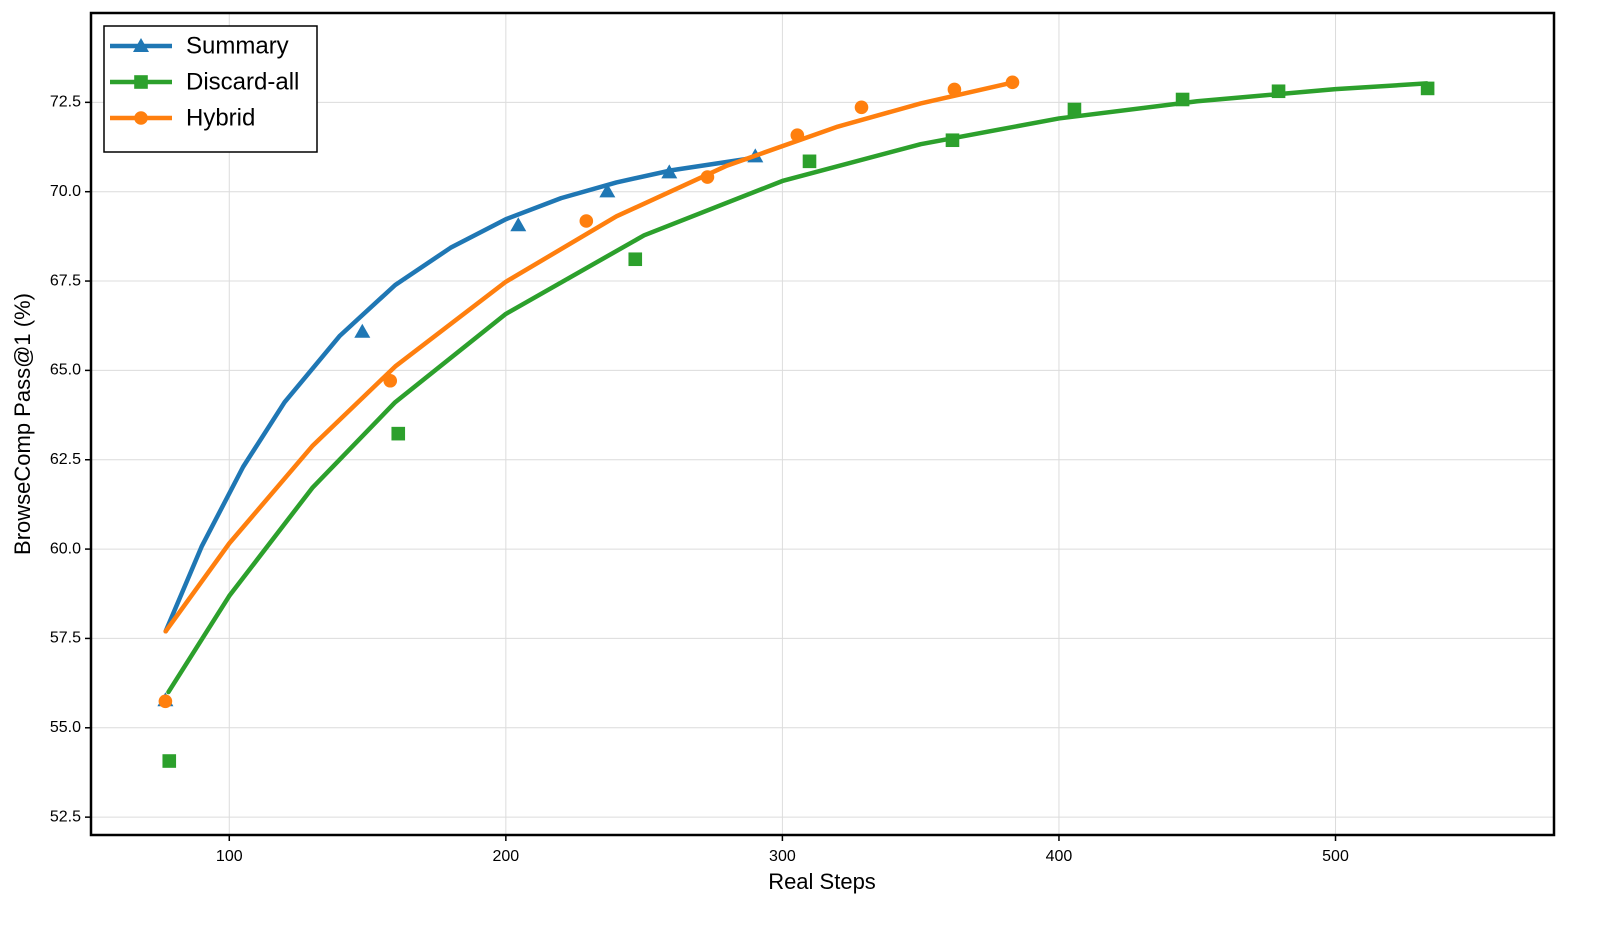 The width and height of the screenshot is (1600, 928). Describe the element at coordinates (22, 424) in the screenshot. I see `y-axis-label: BrowseComp Pass@1 (%)` at that location.